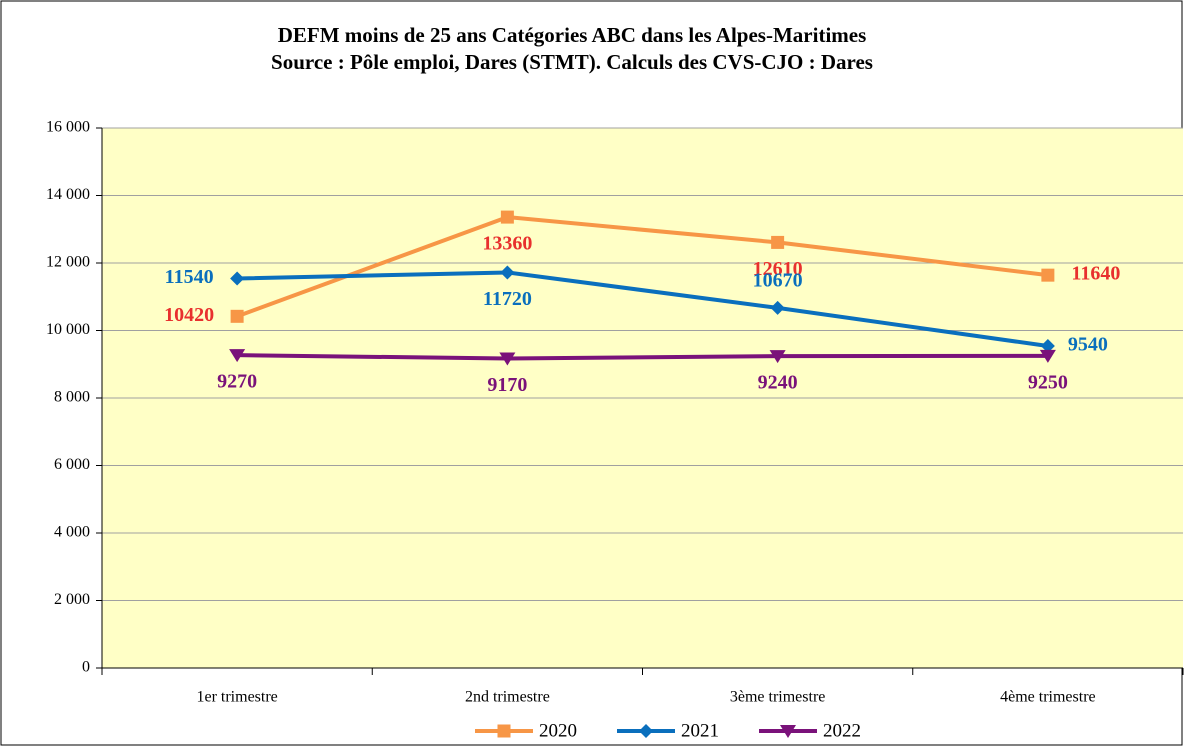  I want to click on data-label: 9170, so click(507, 385).